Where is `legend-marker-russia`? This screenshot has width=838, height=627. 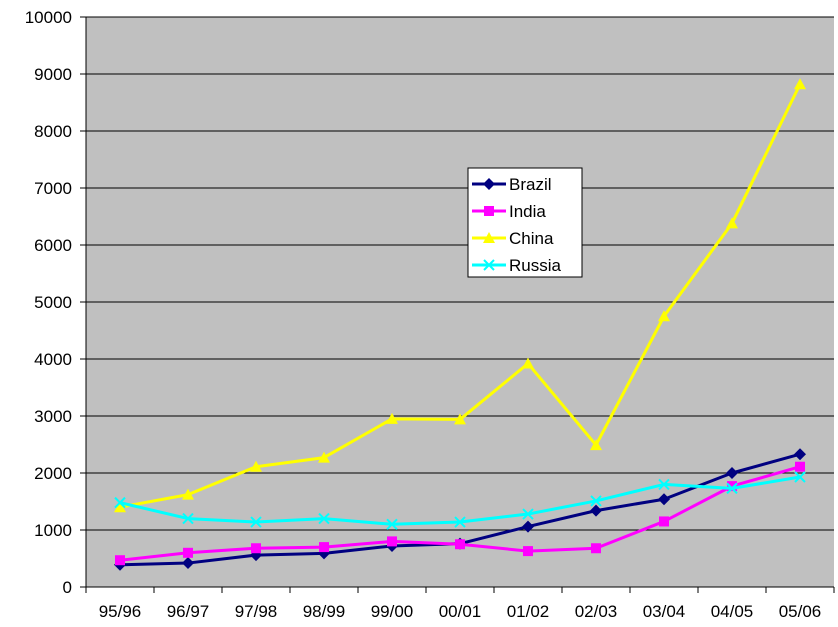 legend-marker-russia is located at coordinates (489, 265).